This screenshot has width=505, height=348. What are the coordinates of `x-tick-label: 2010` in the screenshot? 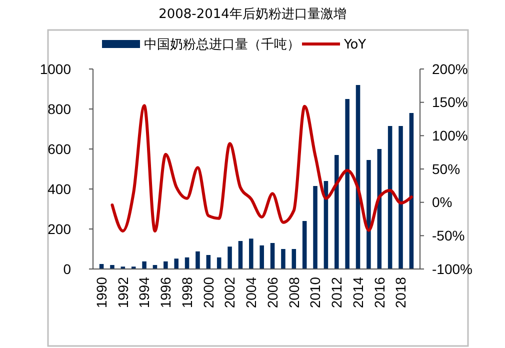 It's located at (315, 292).